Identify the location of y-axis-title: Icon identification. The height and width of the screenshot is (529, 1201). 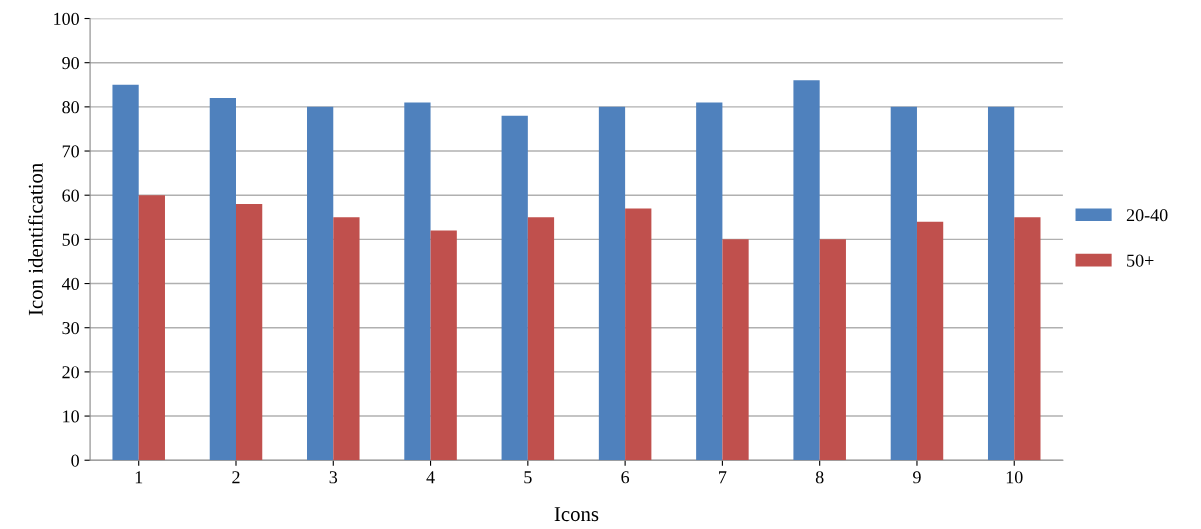
(35, 239).